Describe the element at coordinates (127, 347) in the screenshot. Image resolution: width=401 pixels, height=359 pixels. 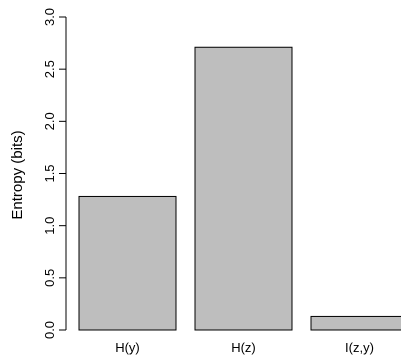
I see `x-category-label: H(y)` at that location.